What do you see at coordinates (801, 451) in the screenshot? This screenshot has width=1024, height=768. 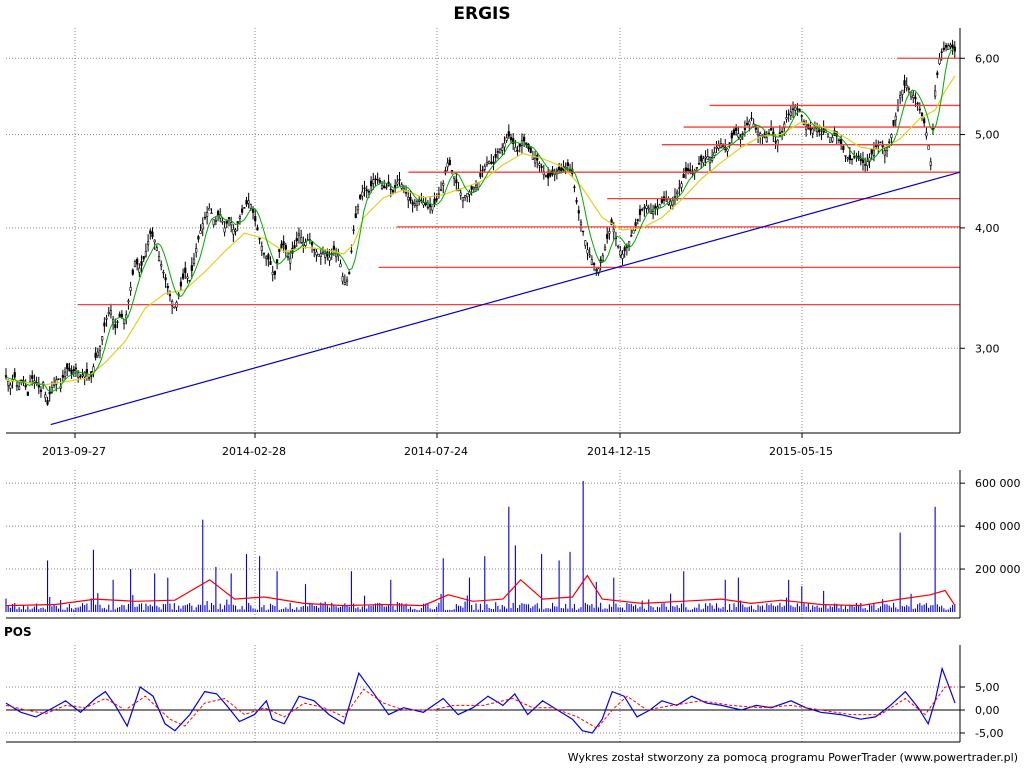 I see `price-x-tick-label: 2015-05-15` at bounding box center [801, 451].